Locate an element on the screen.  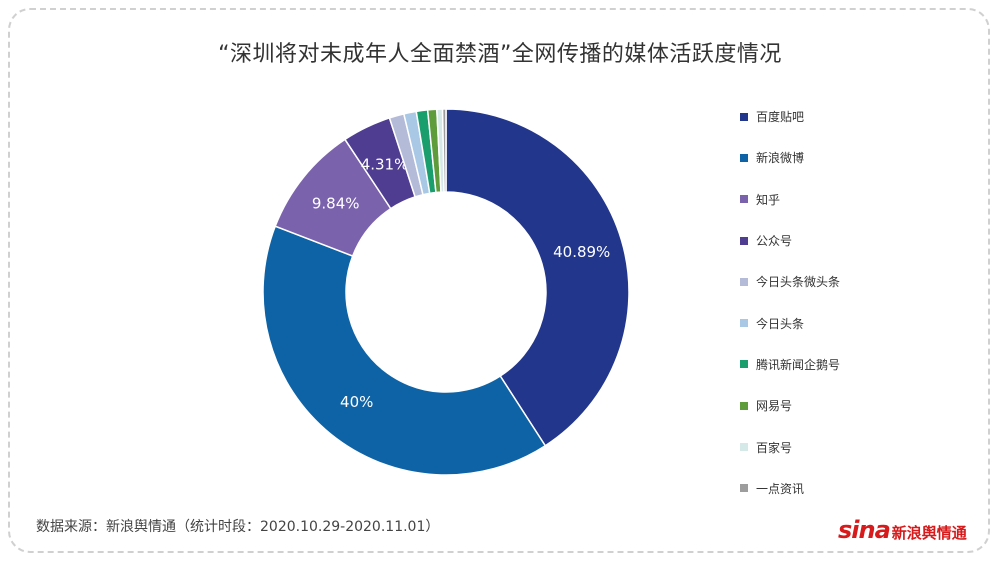
chart-title: “深圳将对未成年人全面禁酒”全网传播的媒体活跃度情况 is located at coordinates (500, 54).